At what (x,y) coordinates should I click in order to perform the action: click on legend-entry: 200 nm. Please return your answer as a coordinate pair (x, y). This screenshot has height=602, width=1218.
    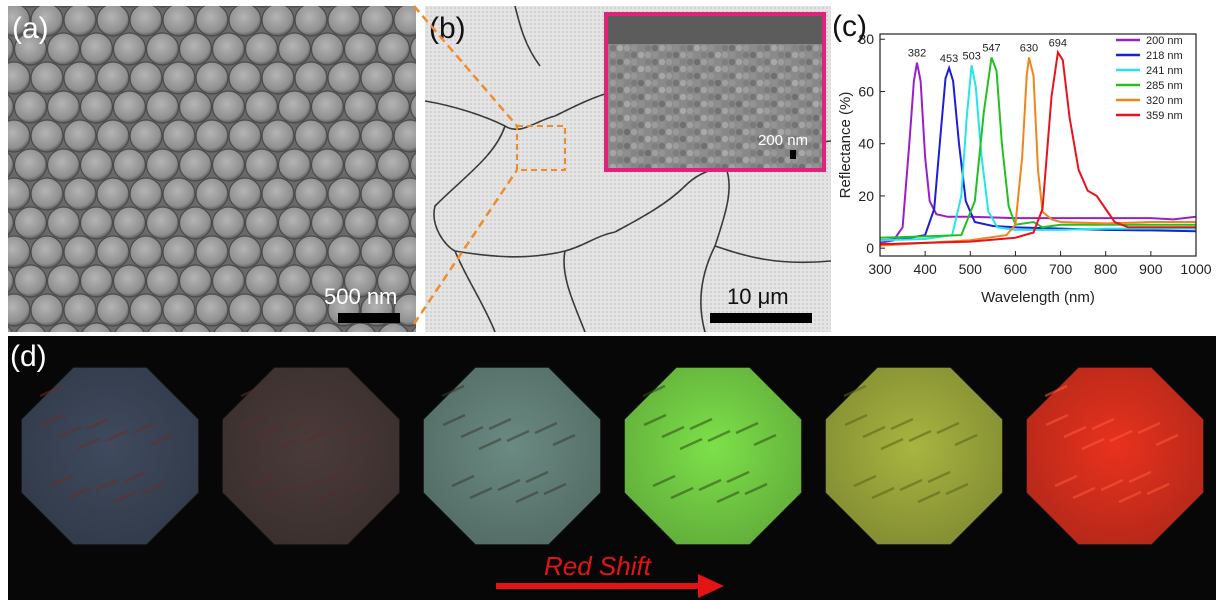
    Looking at the image, I should click on (1164, 41).